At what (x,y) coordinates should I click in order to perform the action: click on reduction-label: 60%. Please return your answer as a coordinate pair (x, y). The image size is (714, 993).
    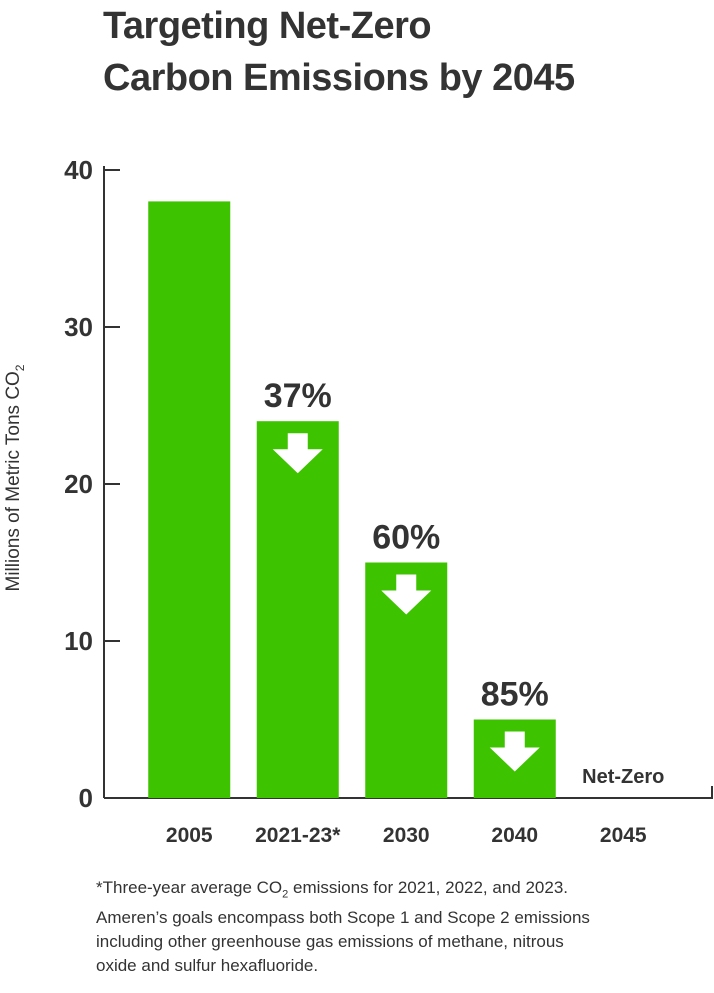
    Looking at the image, I should click on (406, 538).